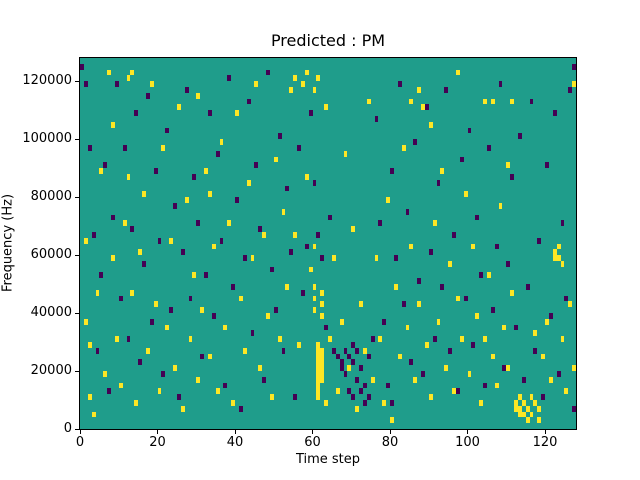 The image size is (640, 480). What do you see at coordinates (328, 40) in the screenshot?
I see `chart-title: Predicted : PM` at bounding box center [328, 40].